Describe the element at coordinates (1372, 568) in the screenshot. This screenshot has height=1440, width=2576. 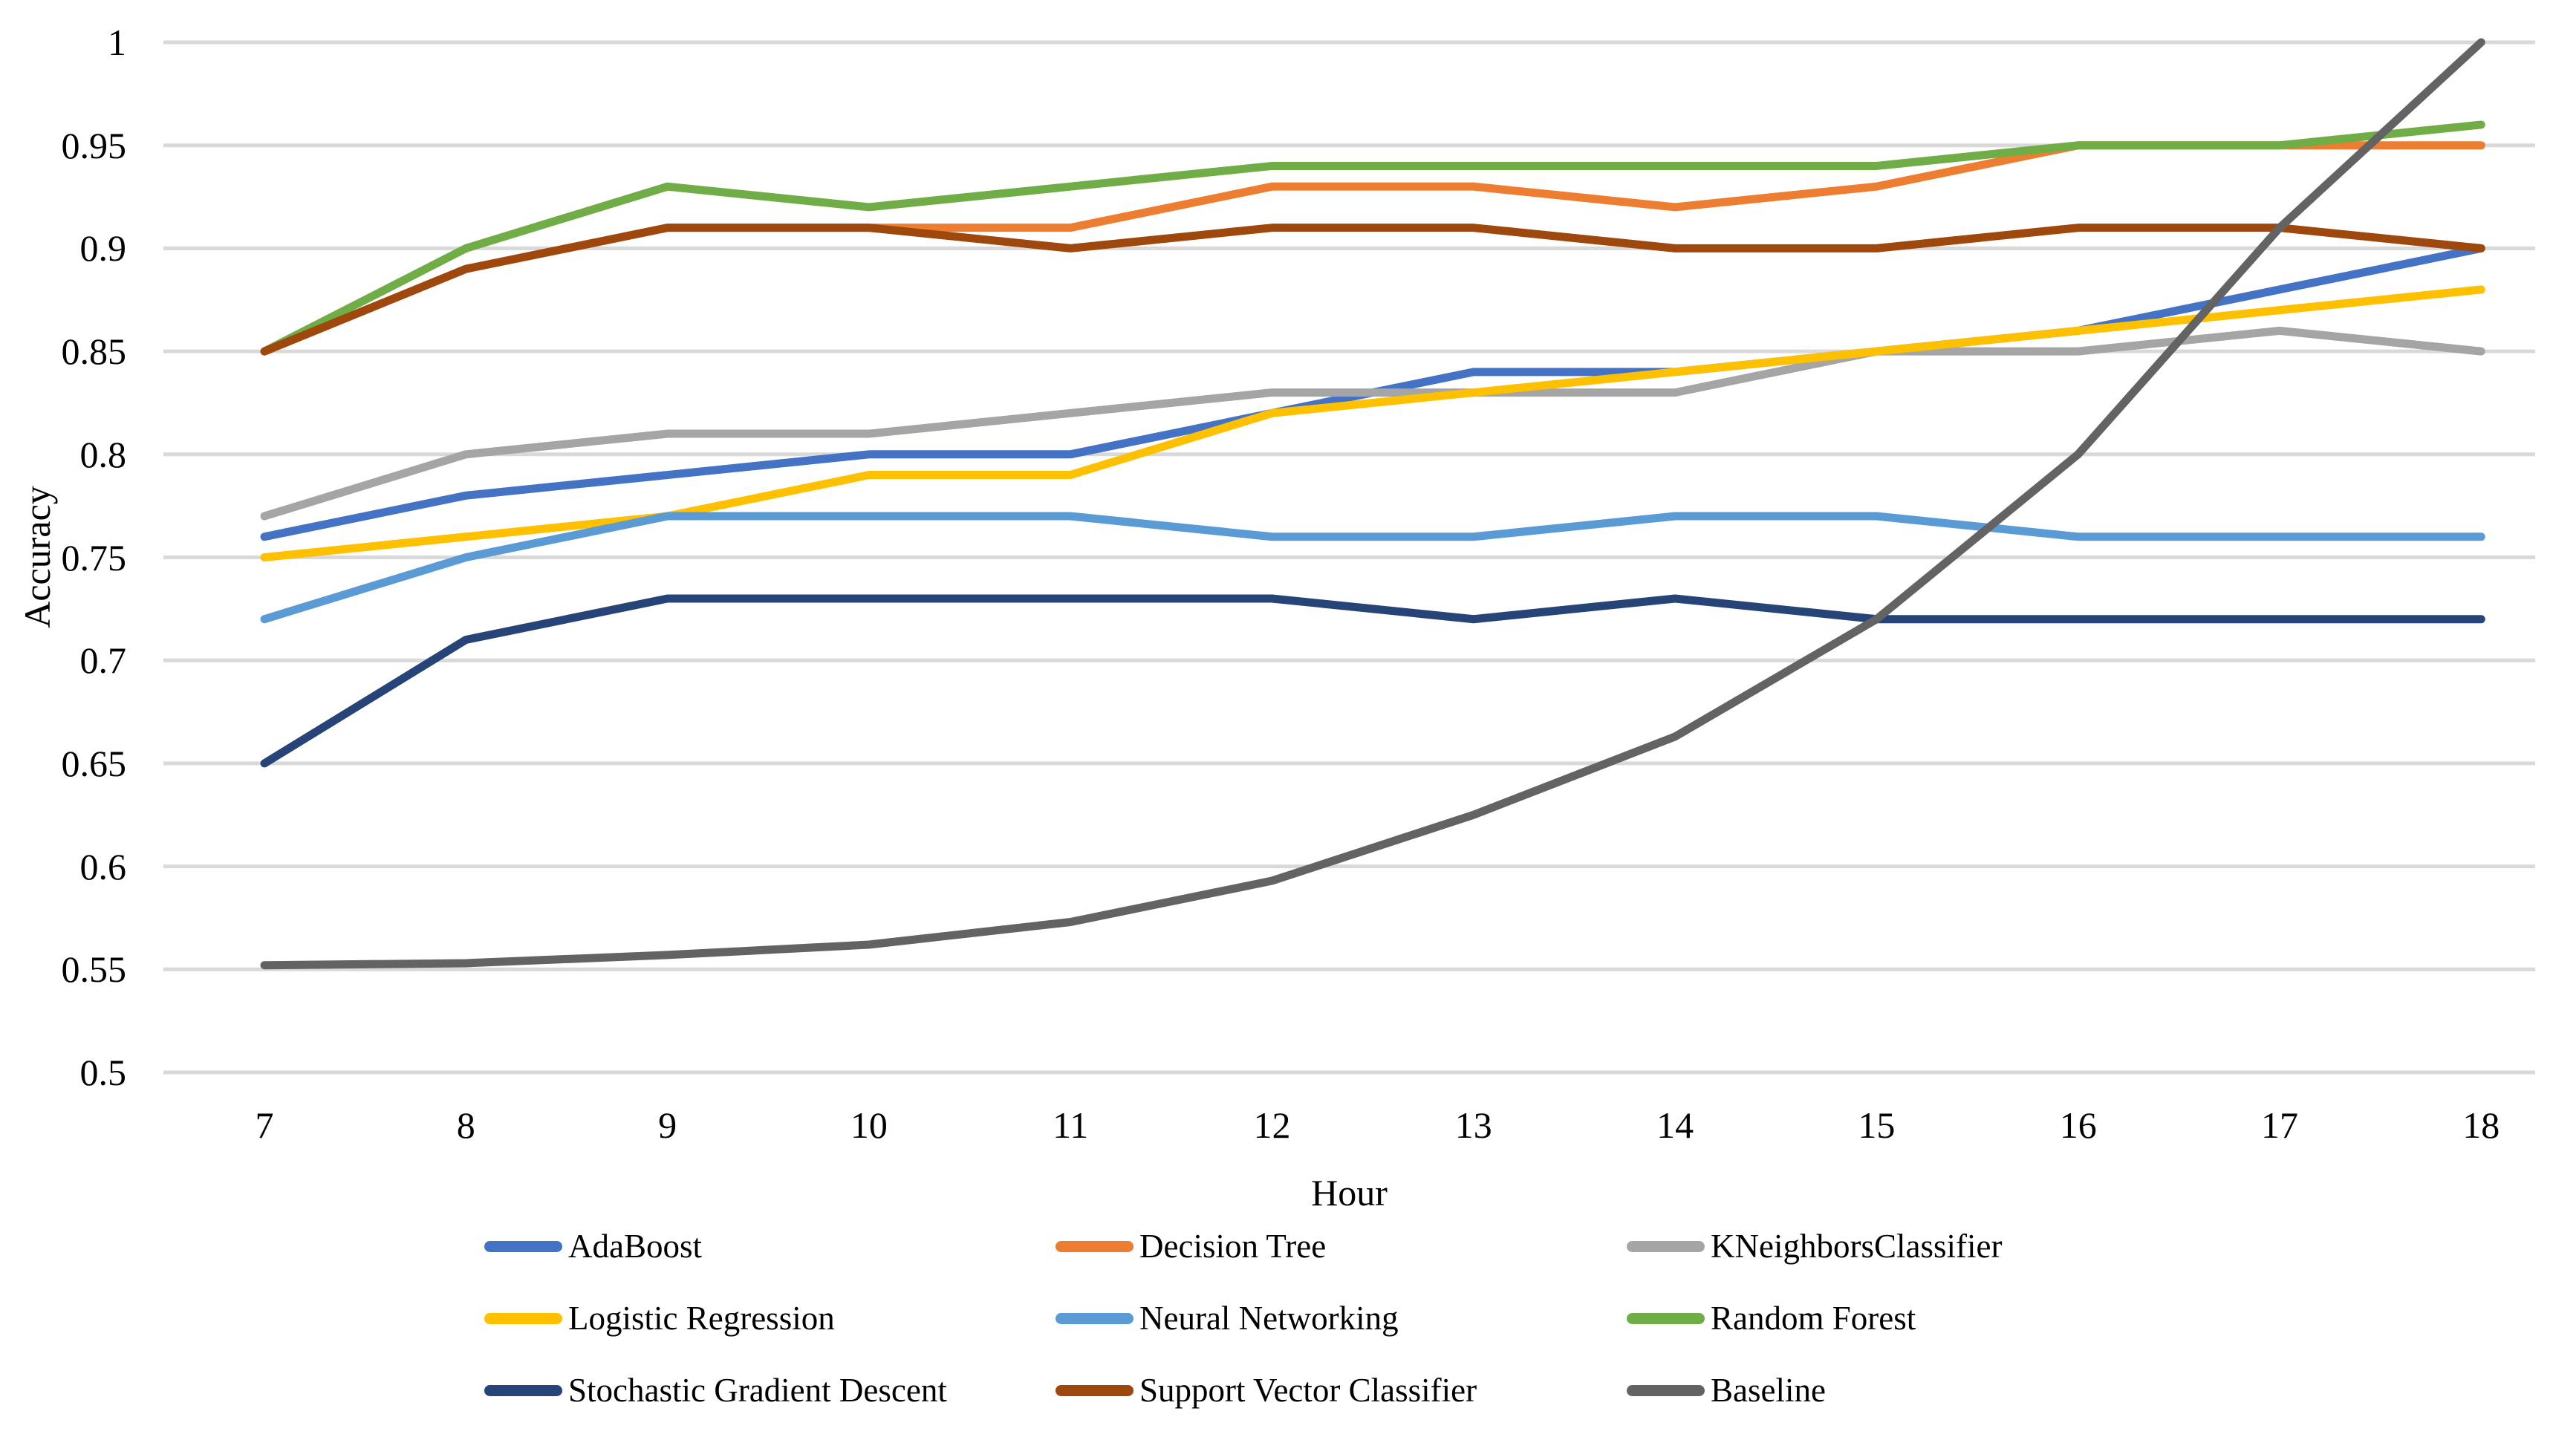
I see `series-line-neural-networking` at that location.